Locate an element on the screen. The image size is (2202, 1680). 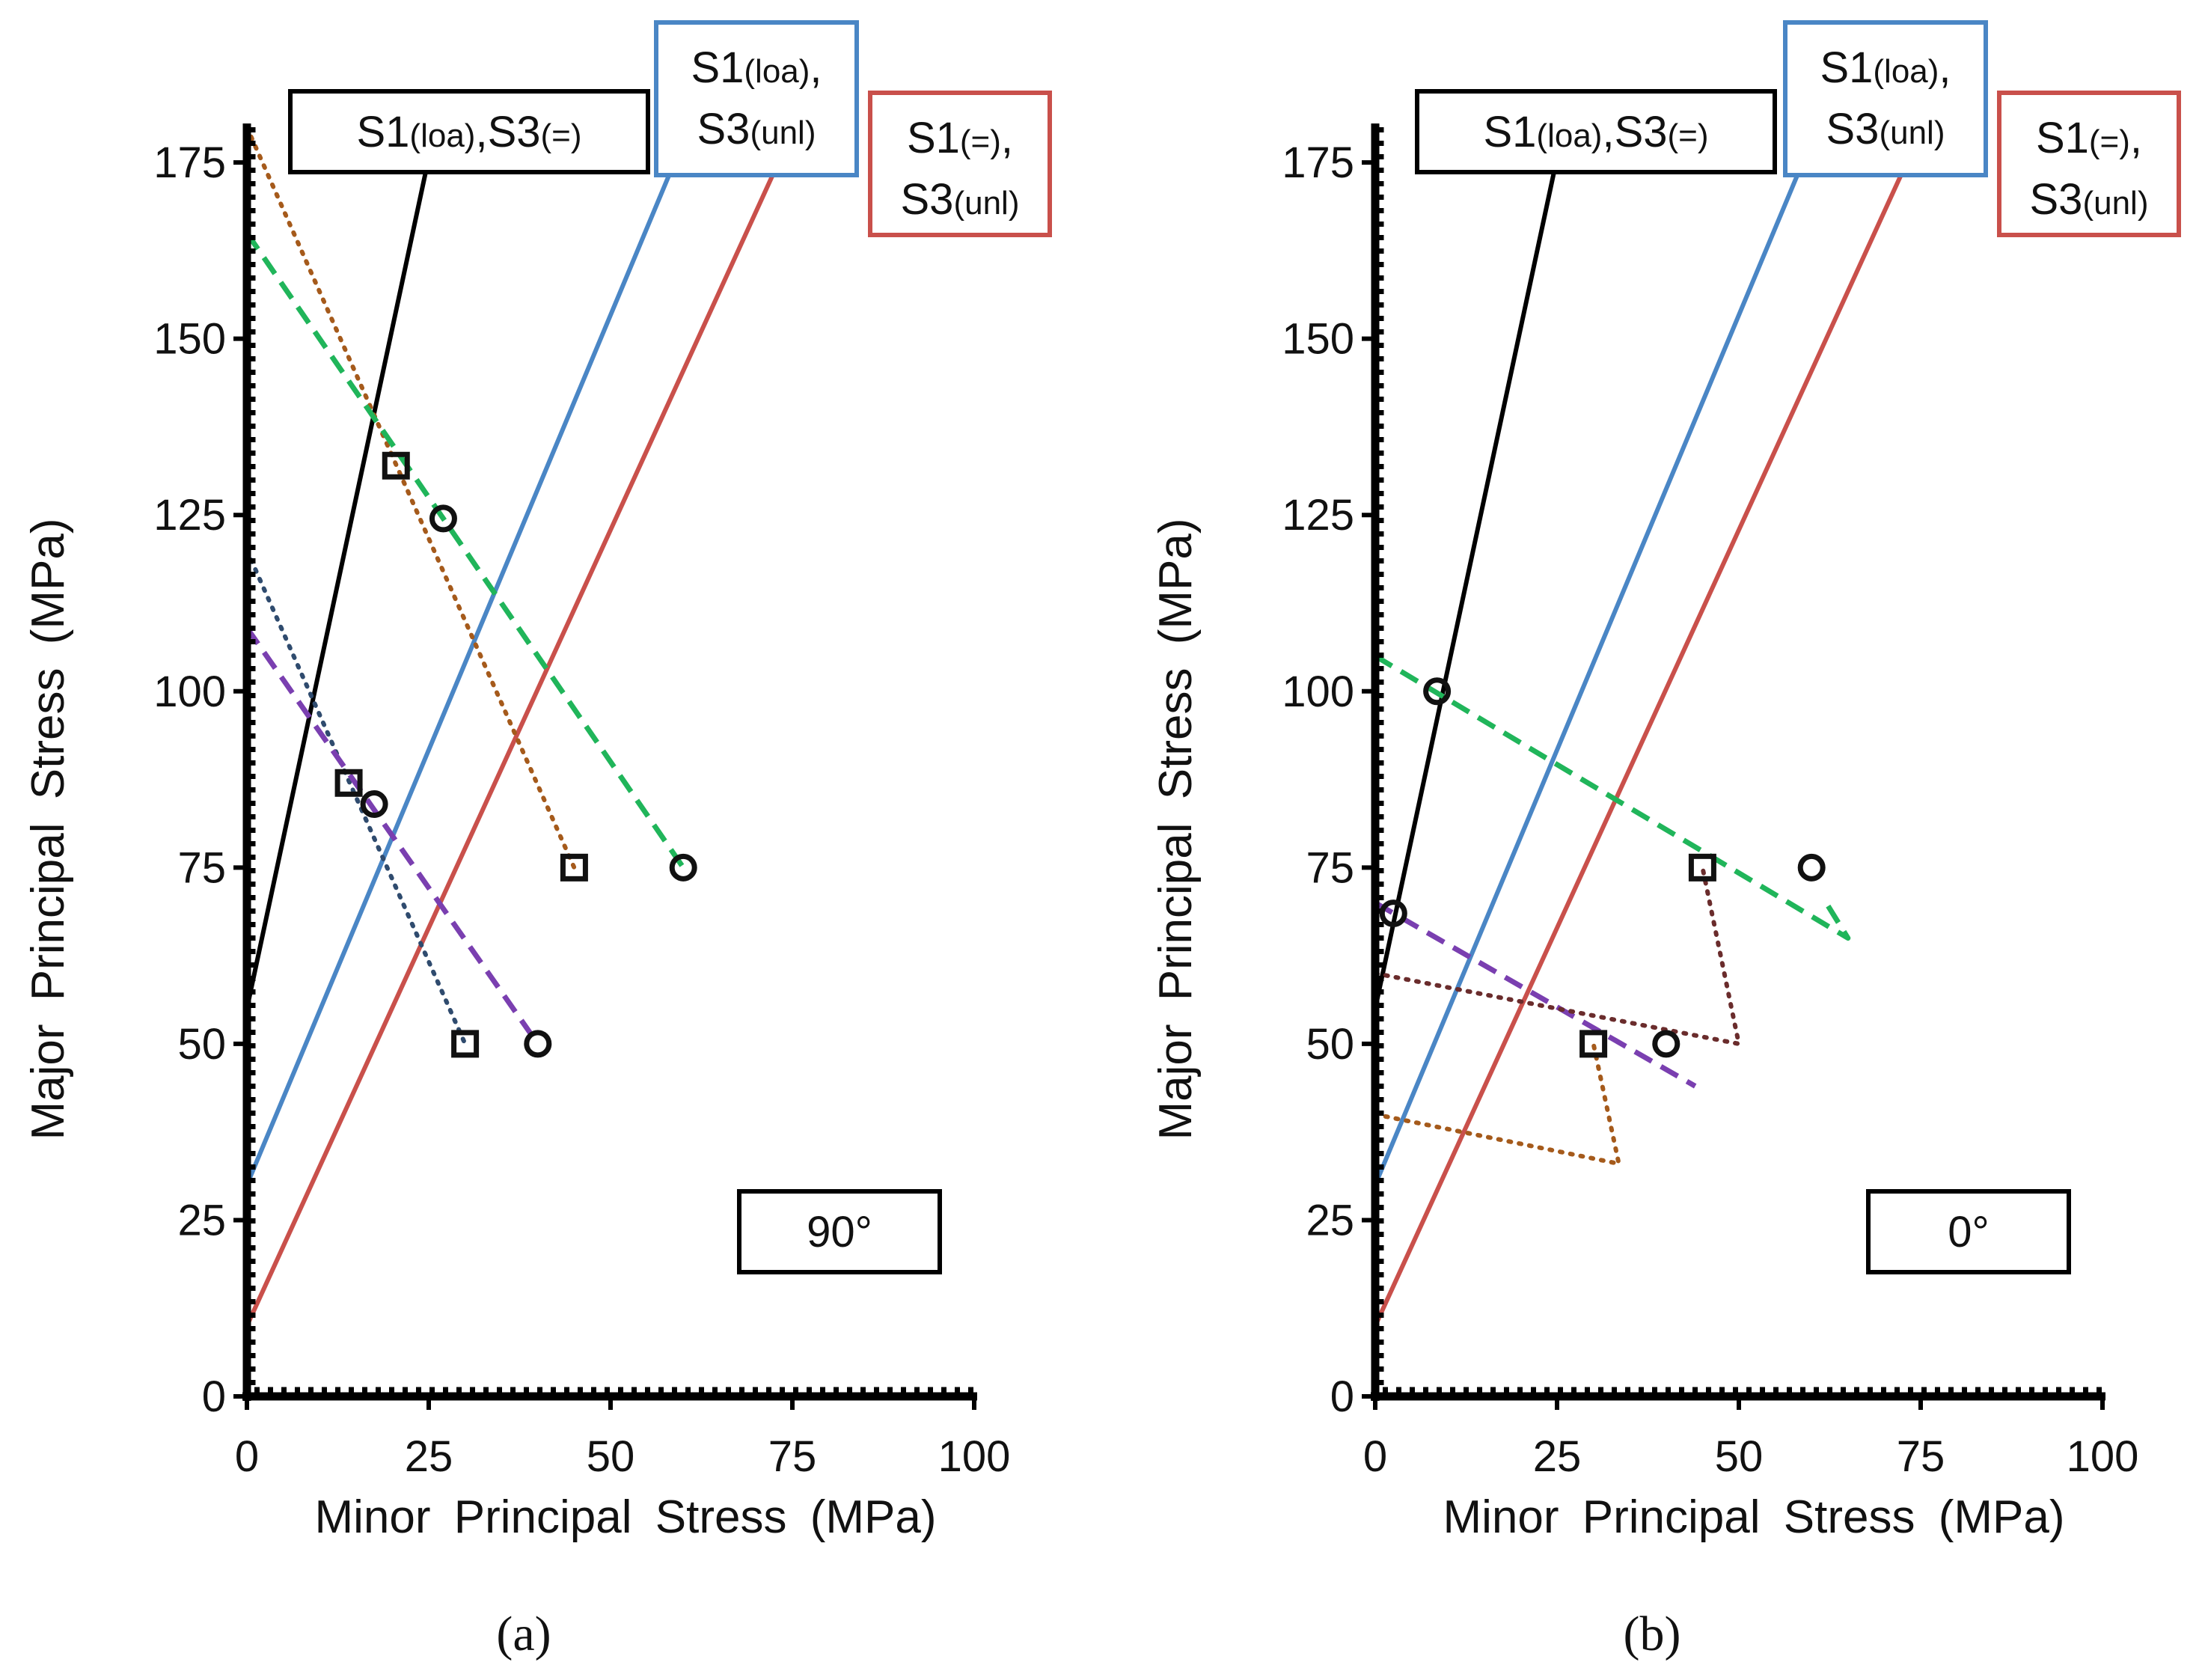
orientation-label: 0° is located at coordinates (1968, 1232).